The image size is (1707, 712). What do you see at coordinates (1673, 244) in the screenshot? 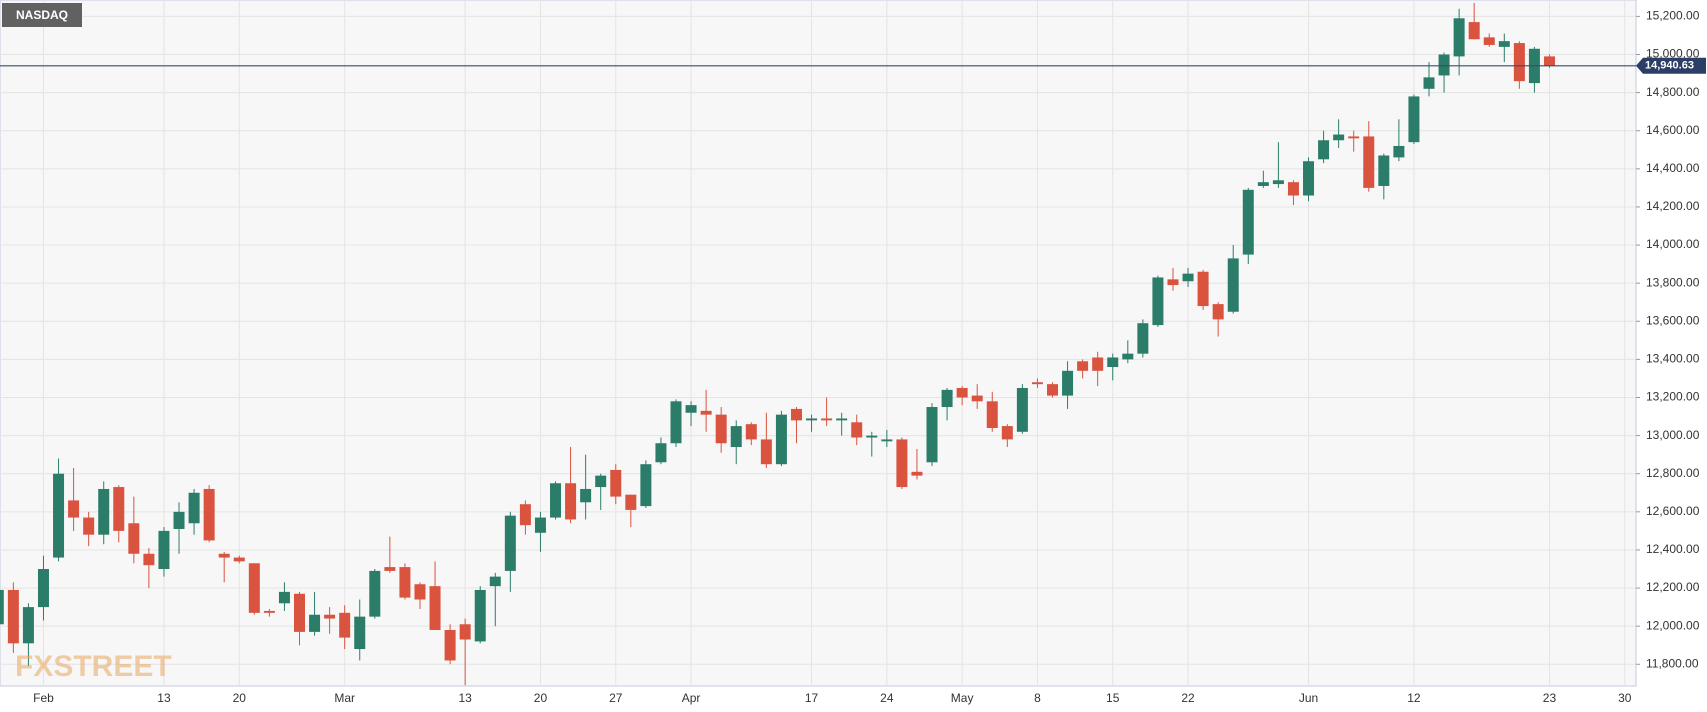
I see `y-tick-label: 14,000.00` at bounding box center [1673, 244].